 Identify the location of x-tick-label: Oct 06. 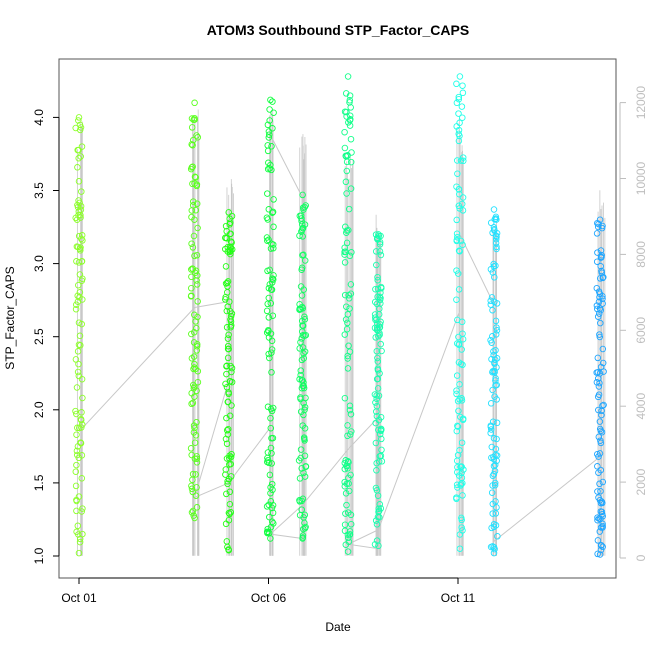
(269, 598).